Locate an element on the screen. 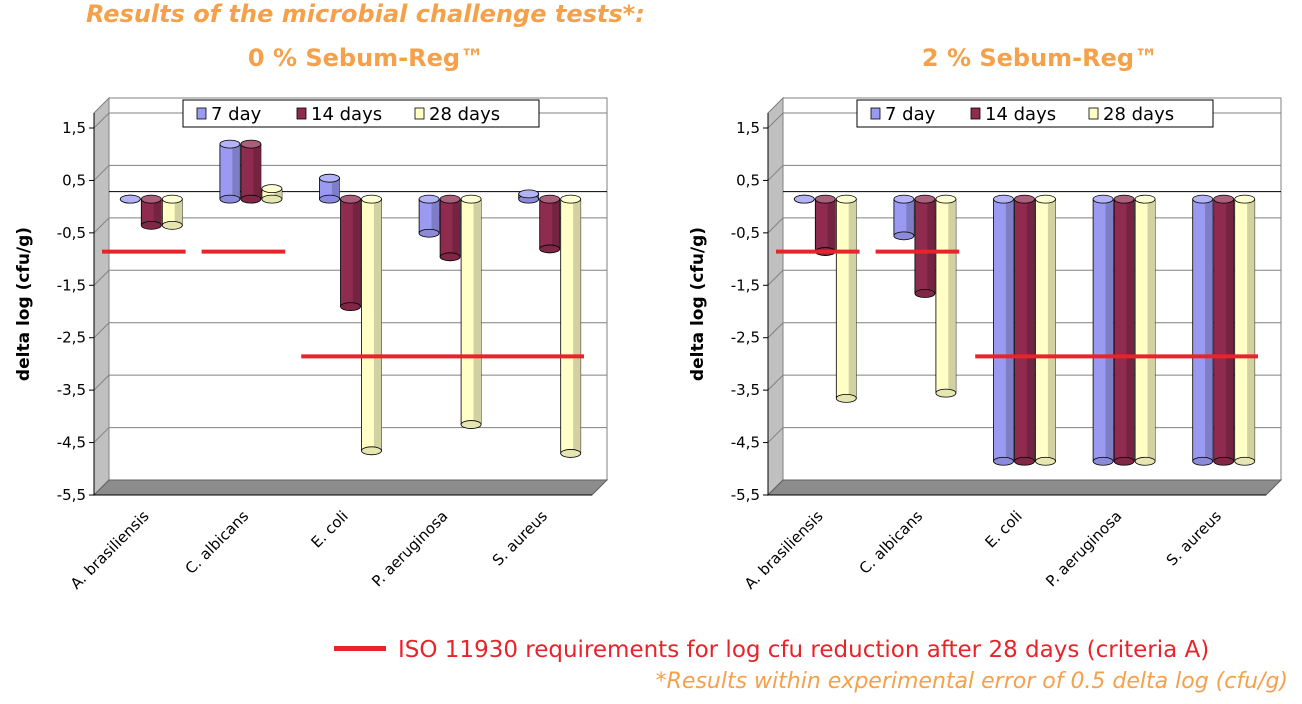 The image size is (1302, 704). x-tick-label: C. albicans is located at coordinates (891, 542).